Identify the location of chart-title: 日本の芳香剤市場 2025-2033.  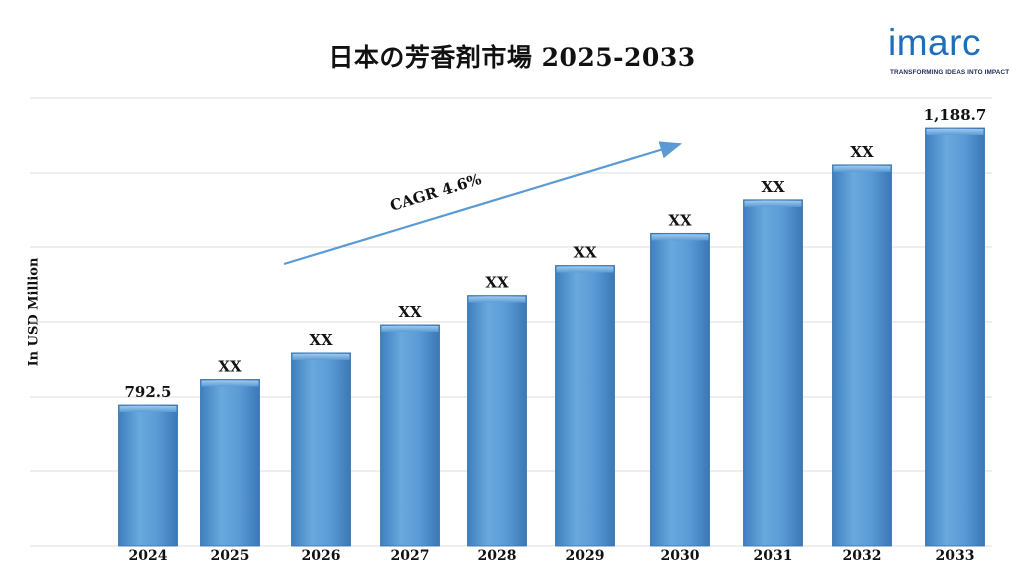
(512, 57).